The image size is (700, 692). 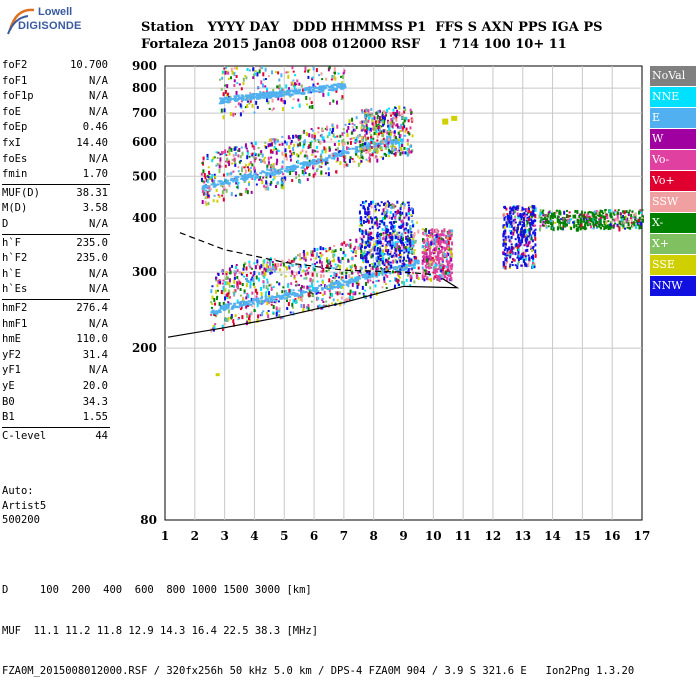 What do you see at coordinates (673, 265) in the screenshot?
I see `legend-item: SSE` at bounding box center [673, 265].